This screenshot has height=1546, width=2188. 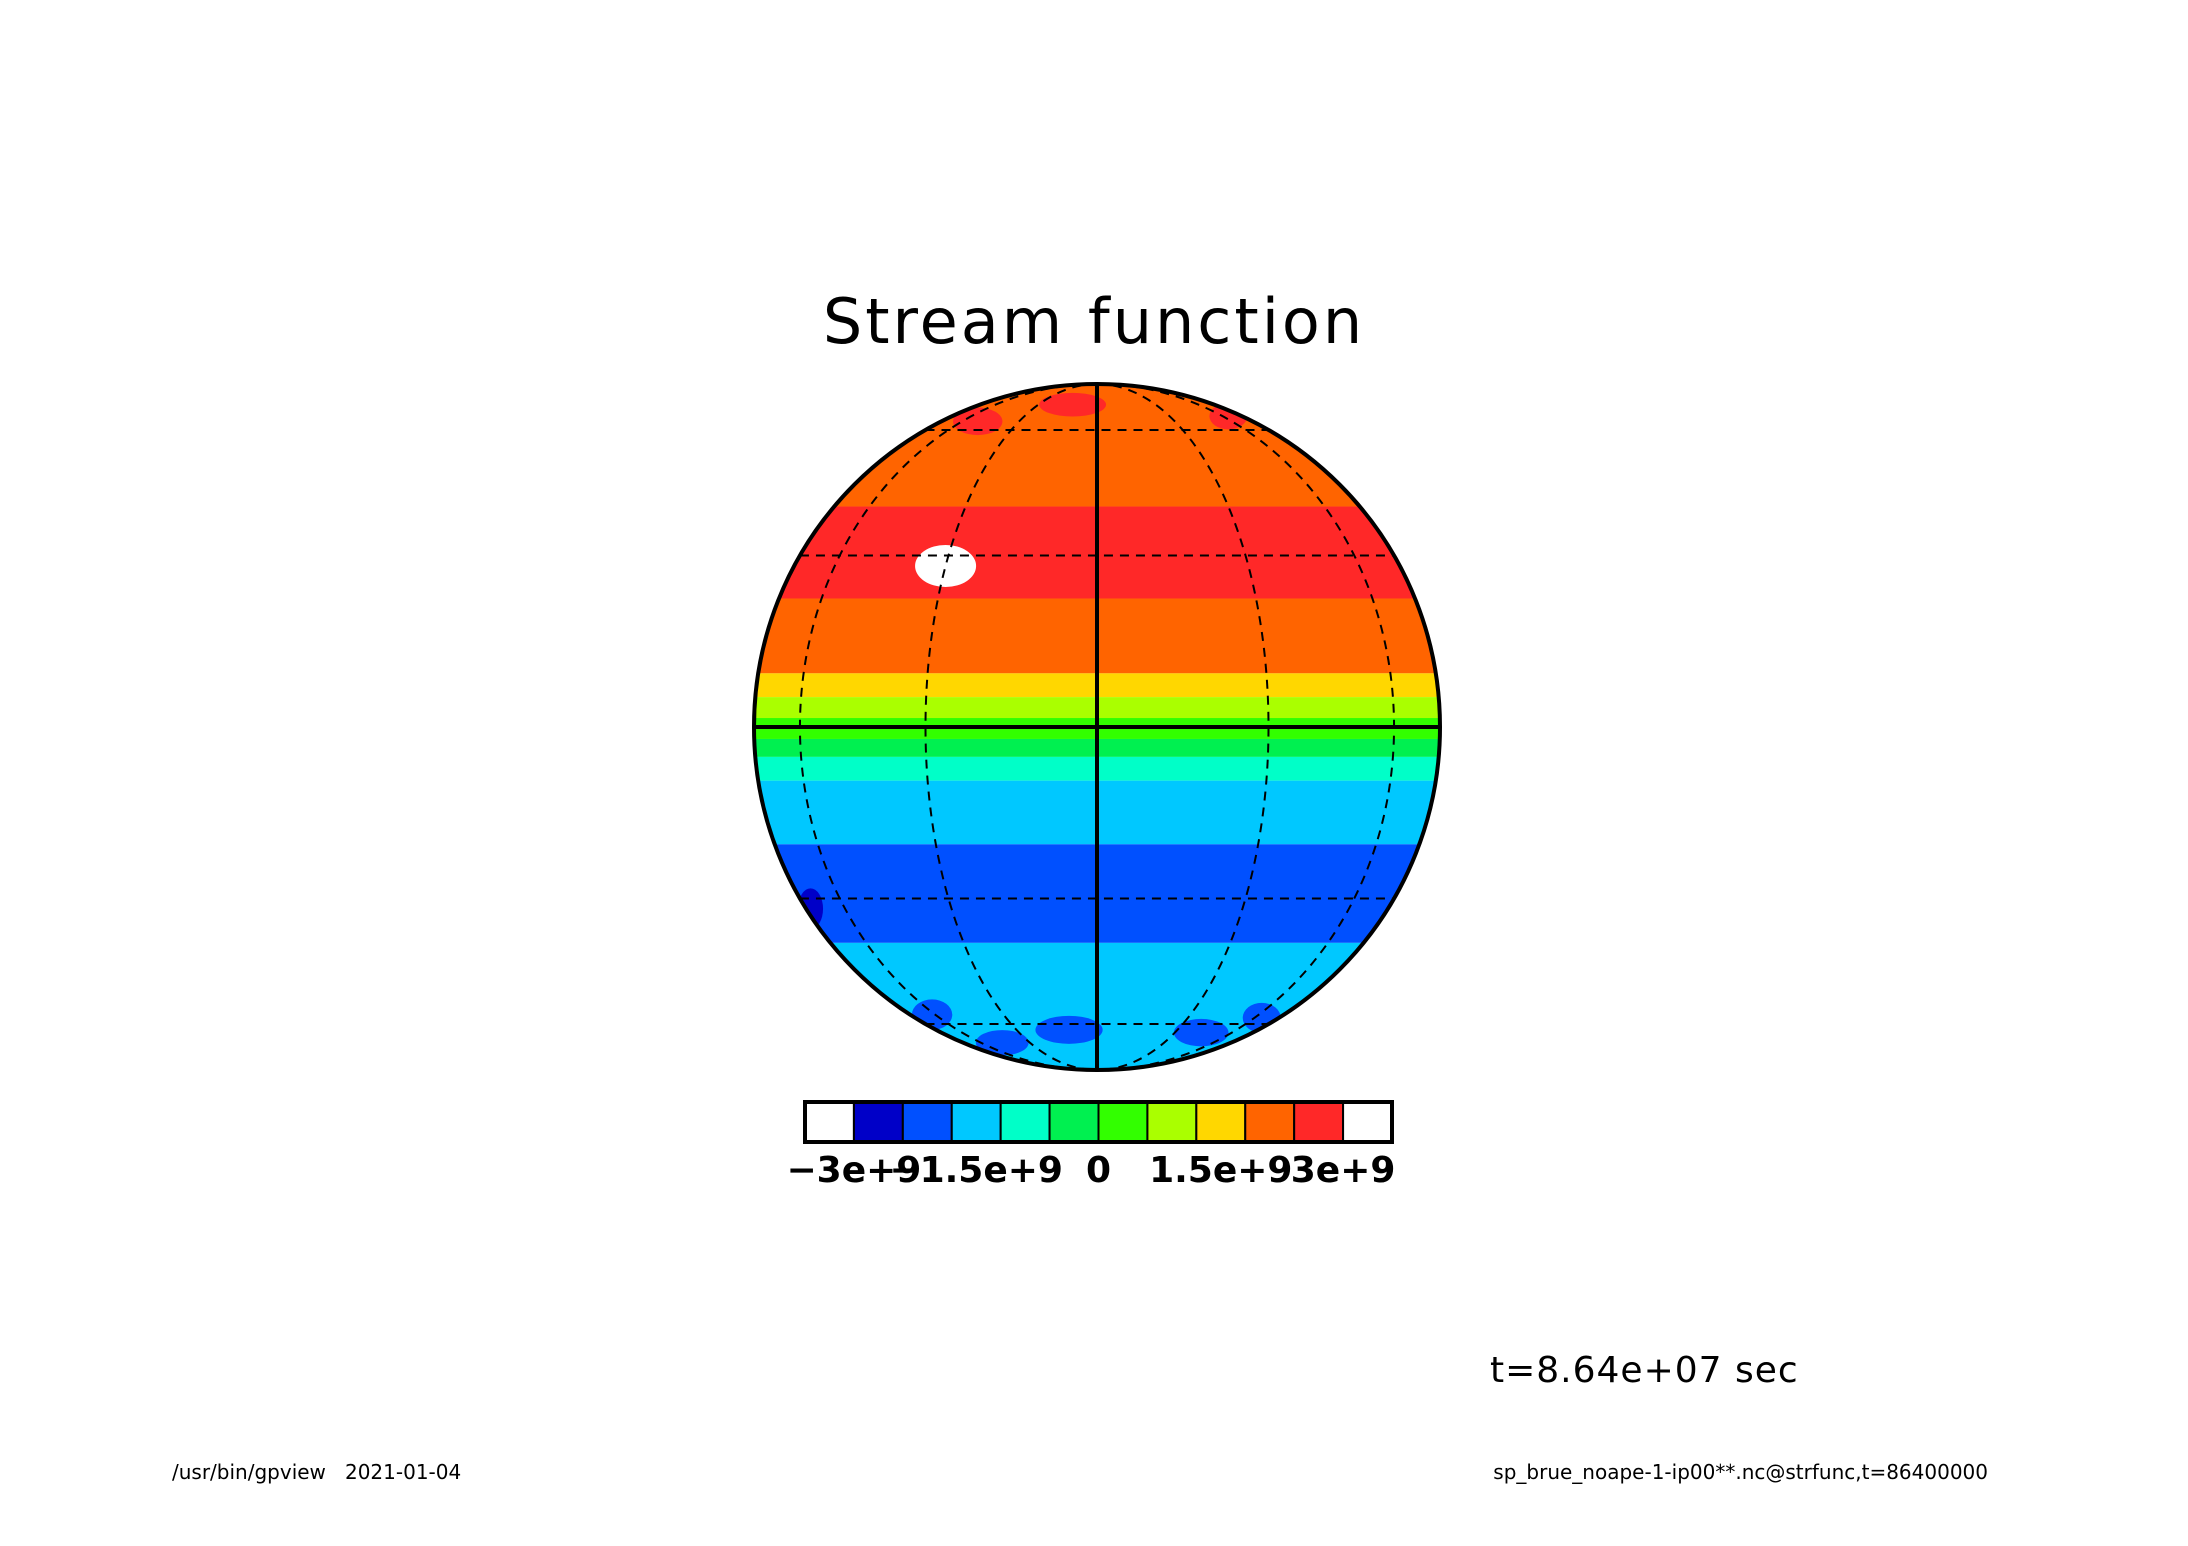 I want to click on meridian--30, so click(x=1011, y=727).